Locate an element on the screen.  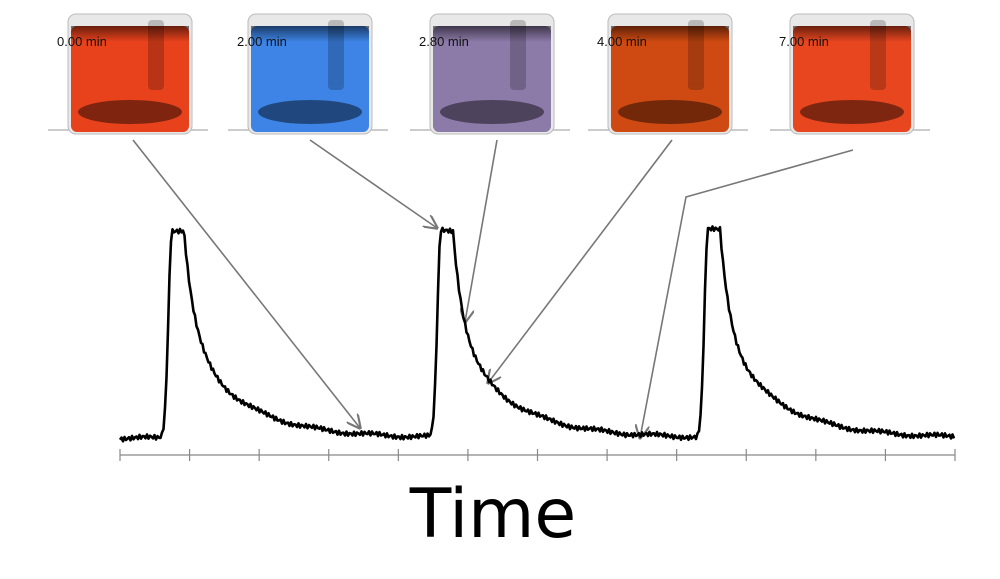
time-axis is located at coordinates (537, 455).